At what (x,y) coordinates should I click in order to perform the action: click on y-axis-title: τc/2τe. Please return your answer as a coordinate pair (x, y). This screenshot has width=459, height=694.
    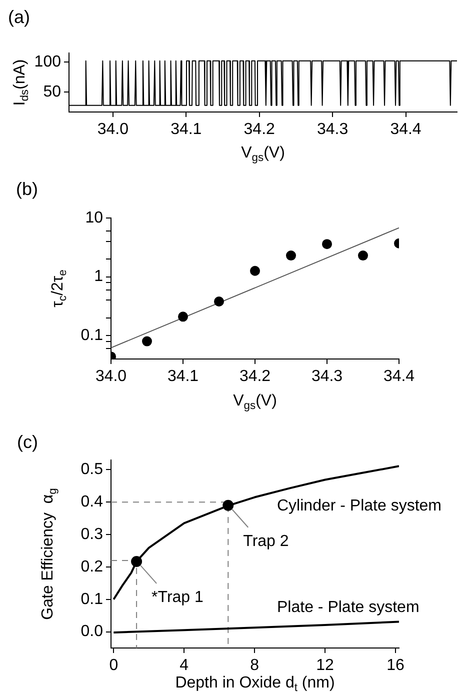
    Looking at the image, I should click on (59, 289).